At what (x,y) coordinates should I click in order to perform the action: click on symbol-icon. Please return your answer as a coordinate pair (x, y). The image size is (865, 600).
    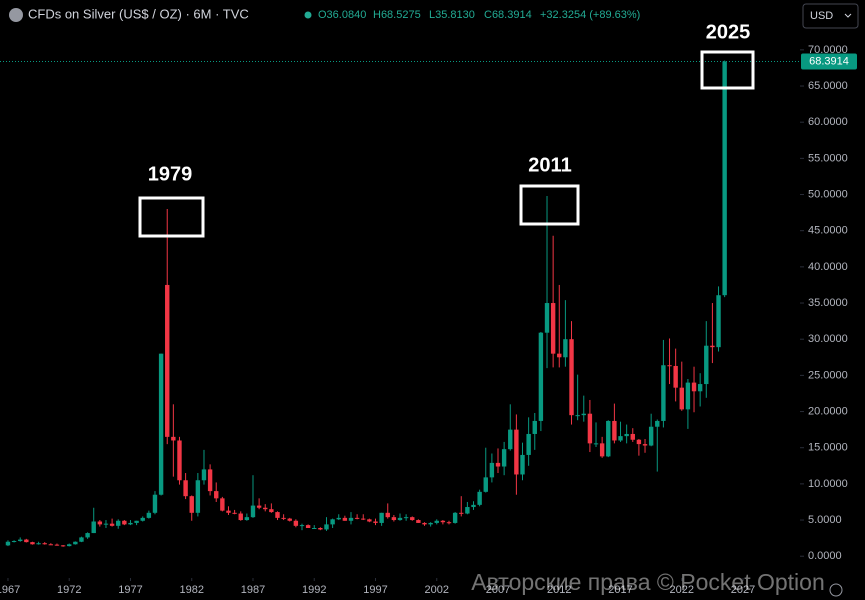
    Looking at the image, I should click on (16, 15).